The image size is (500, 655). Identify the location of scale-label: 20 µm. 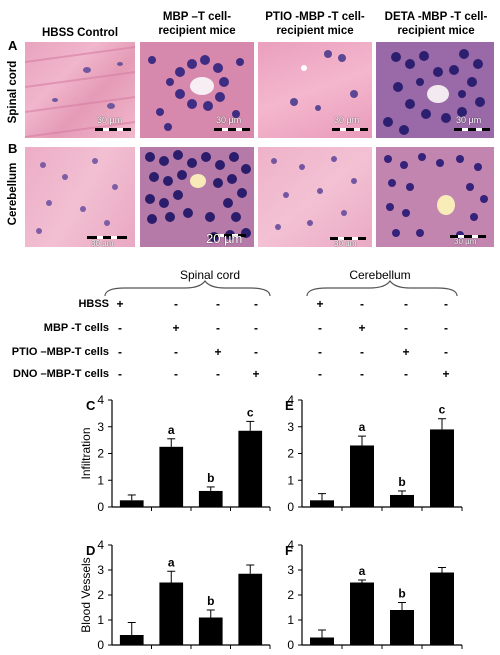
(224, 238).